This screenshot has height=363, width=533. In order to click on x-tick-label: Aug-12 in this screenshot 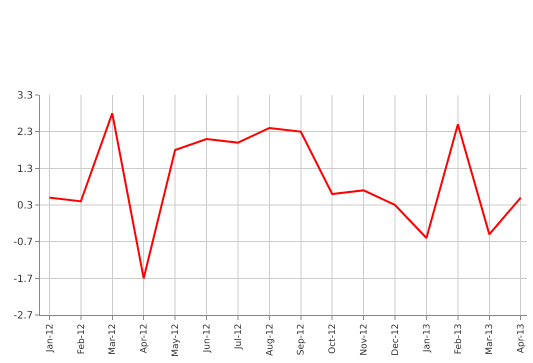, I will do `click(270, 340)`.